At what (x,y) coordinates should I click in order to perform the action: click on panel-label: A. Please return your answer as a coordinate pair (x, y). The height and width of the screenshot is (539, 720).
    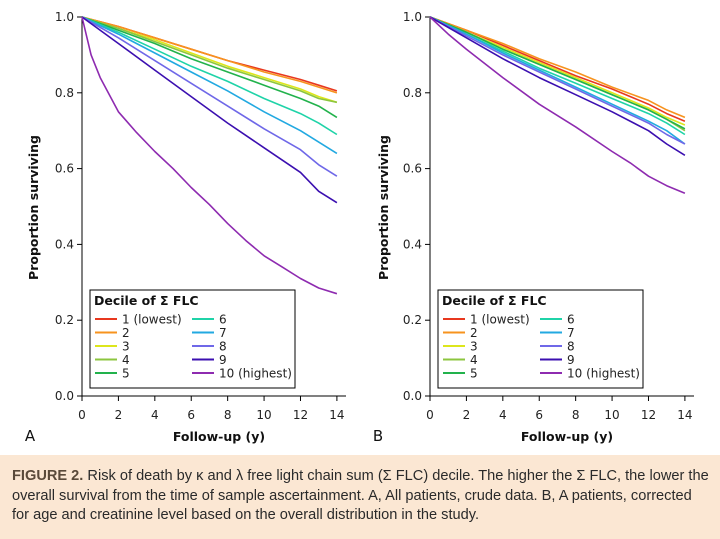
    Looking at the image, I should click on (30, 436).